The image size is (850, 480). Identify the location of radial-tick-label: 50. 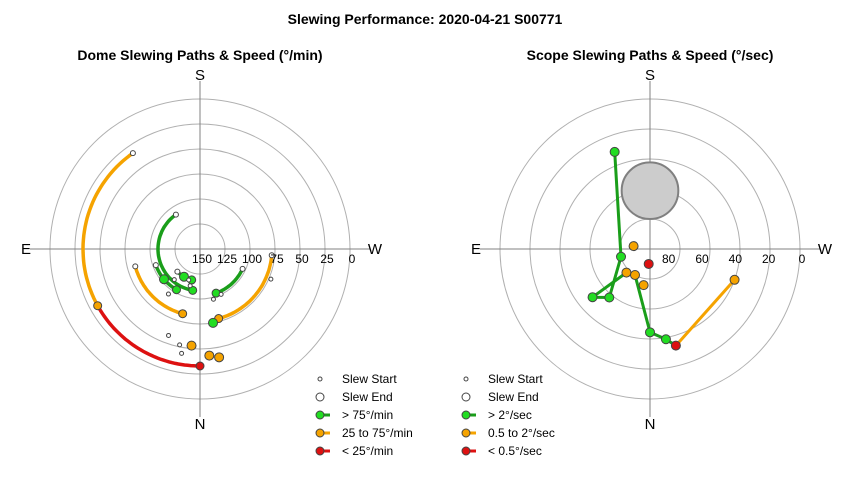
(302, 259).